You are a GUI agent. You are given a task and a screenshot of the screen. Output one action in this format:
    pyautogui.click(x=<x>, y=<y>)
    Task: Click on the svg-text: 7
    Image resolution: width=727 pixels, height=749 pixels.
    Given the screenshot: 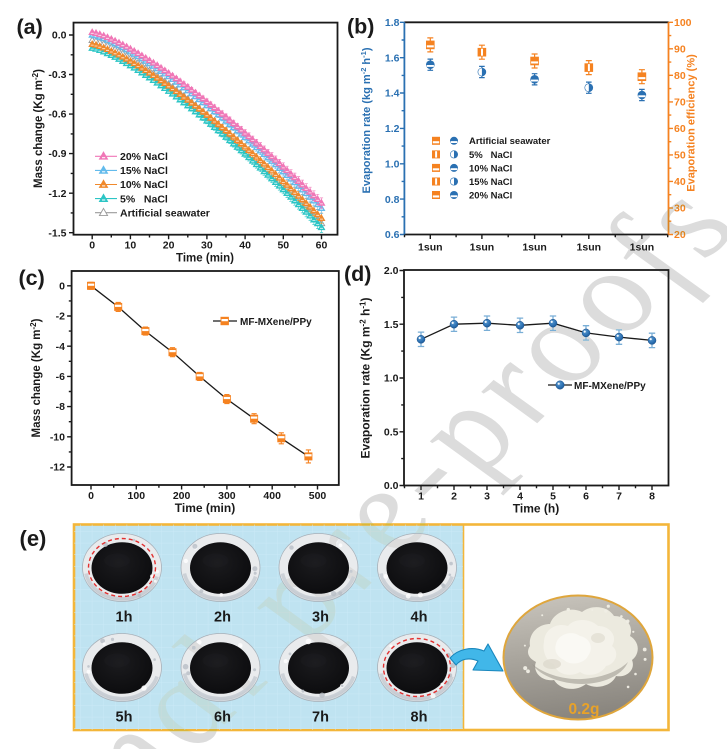 What is the action you would take?
    pyautogui.click(x=619, y=497)
    